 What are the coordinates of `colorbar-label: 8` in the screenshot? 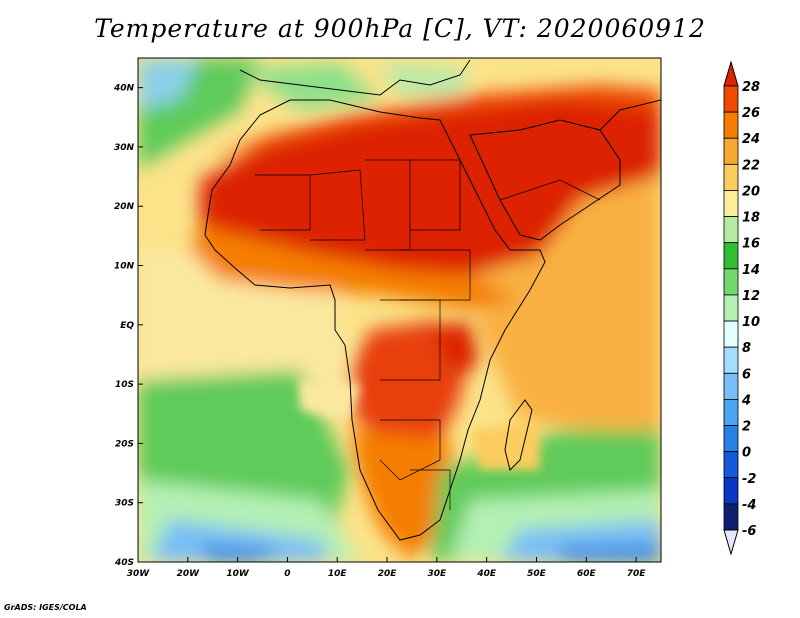 It's located at (746, 348).